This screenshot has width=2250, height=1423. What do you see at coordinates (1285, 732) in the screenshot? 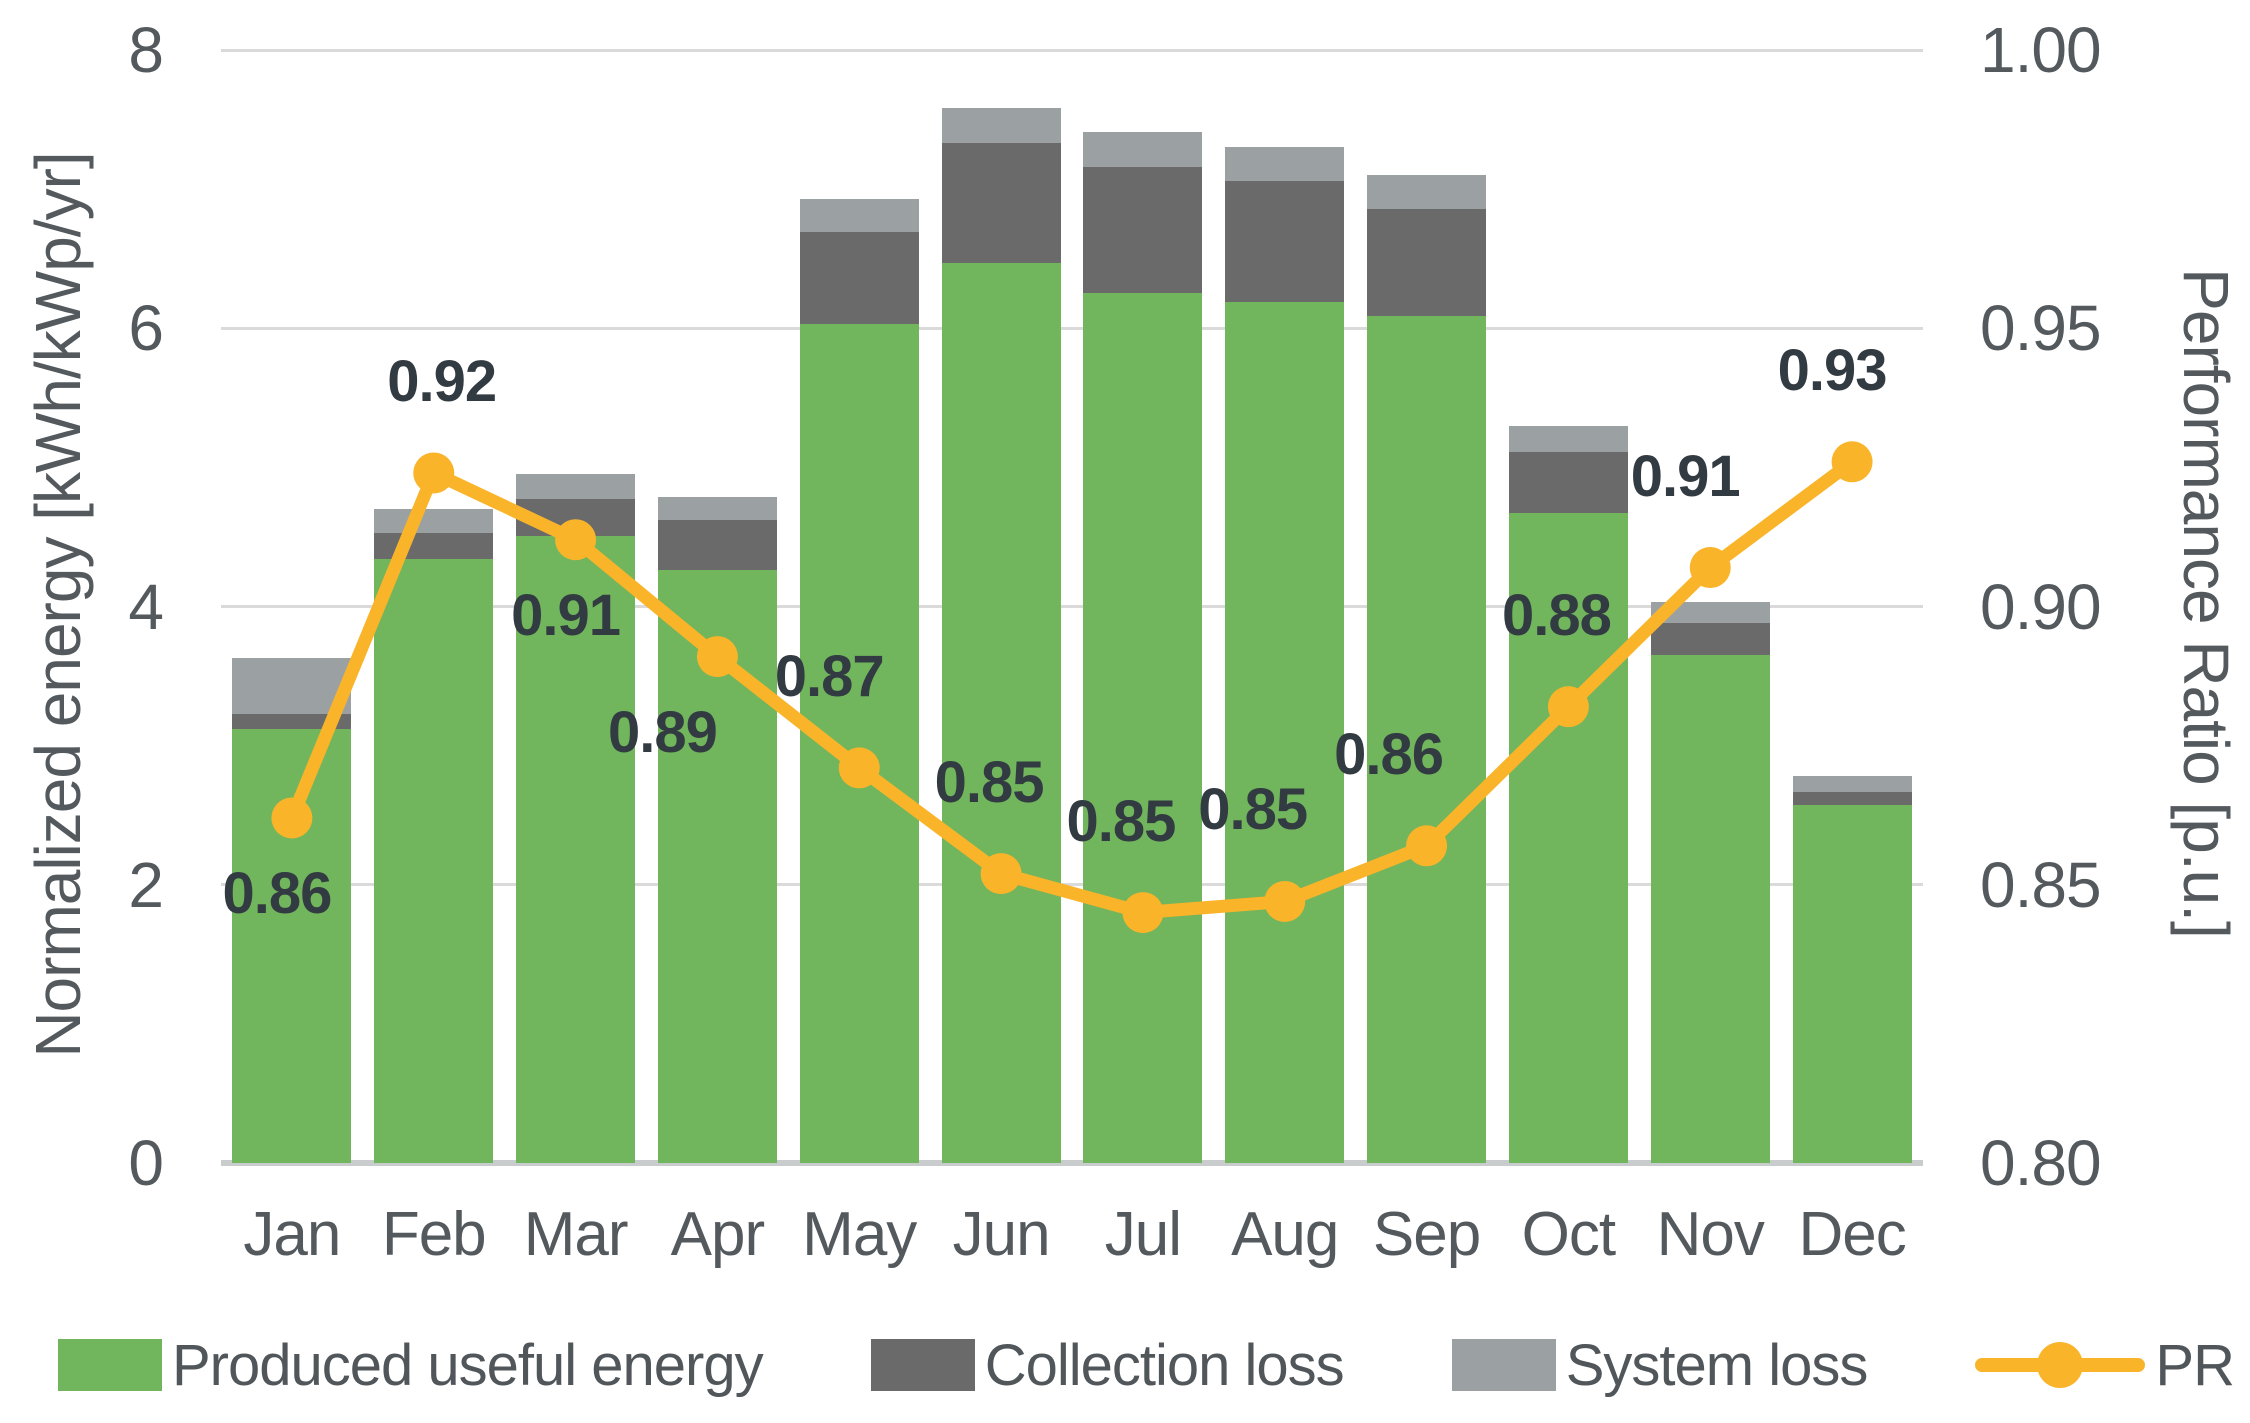
I see `bar-segment-produced-useful-energy-aug` at bounding box center [1285, 732].